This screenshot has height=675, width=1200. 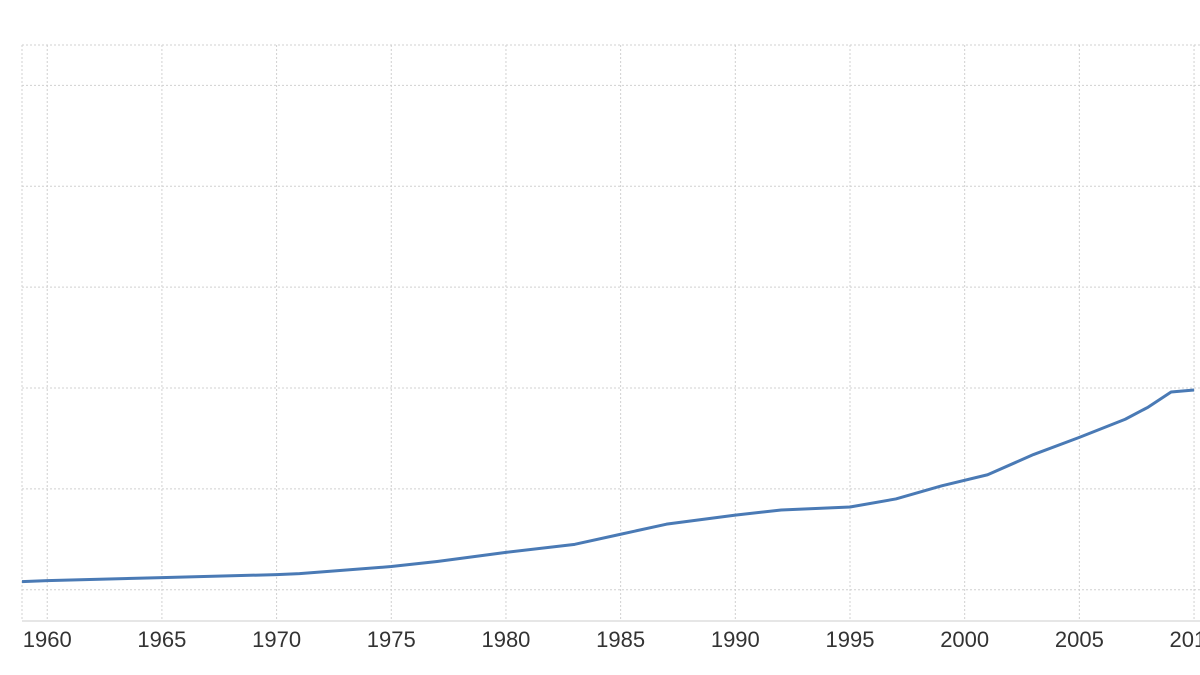 I want to click on x-tick-label: 1960, so click(x=47, y=639).